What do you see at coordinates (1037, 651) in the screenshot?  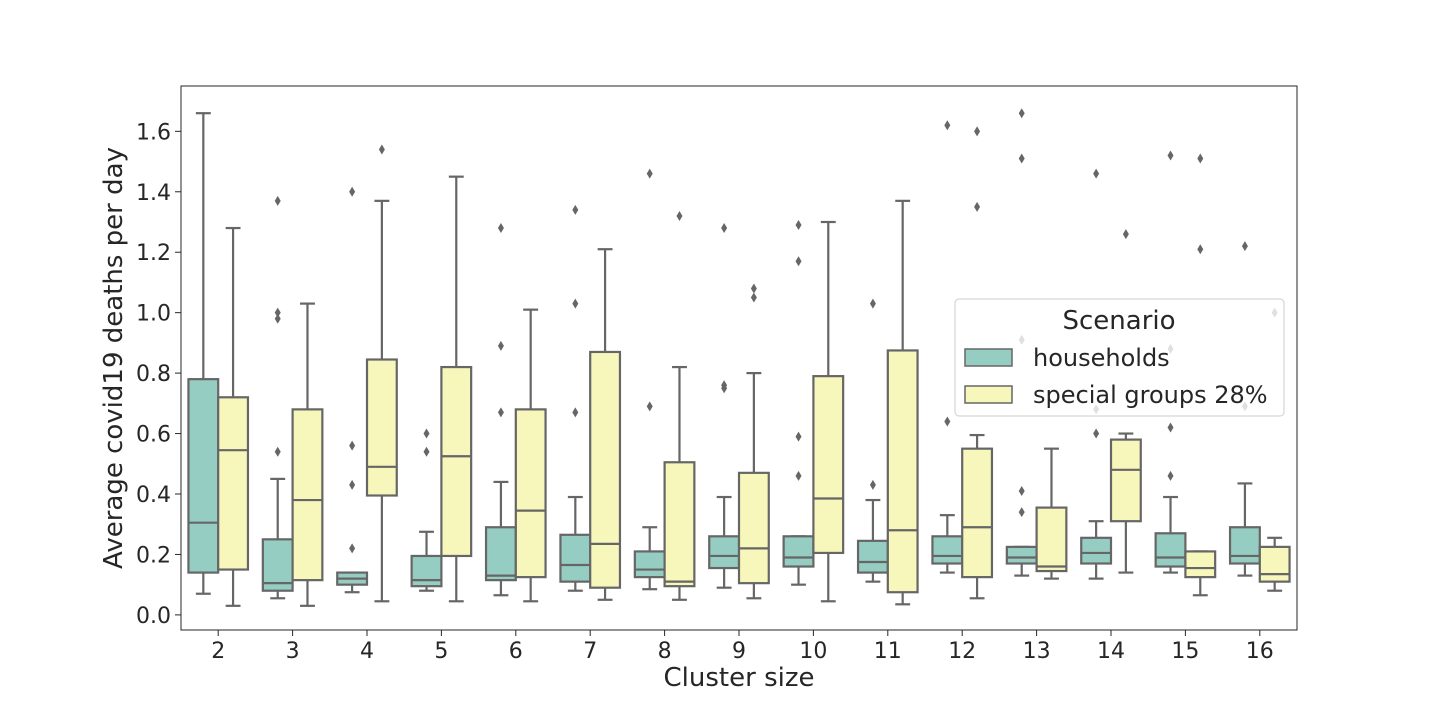 I see `x-tick-label: 13` at bounding box center [1037, 651].